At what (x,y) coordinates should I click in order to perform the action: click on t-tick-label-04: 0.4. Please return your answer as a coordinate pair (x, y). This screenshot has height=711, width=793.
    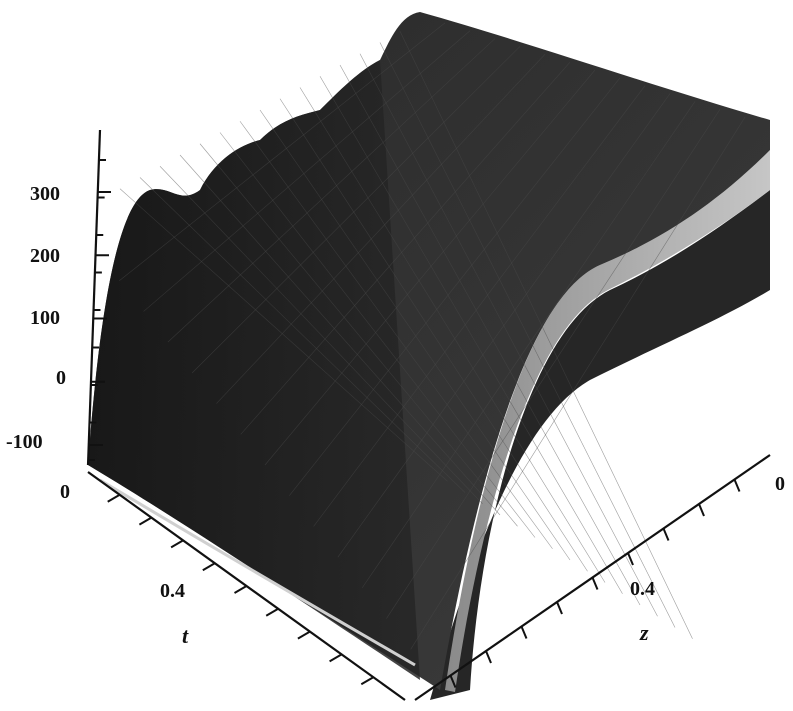
    Looking at the image, I should click on (172, 591).